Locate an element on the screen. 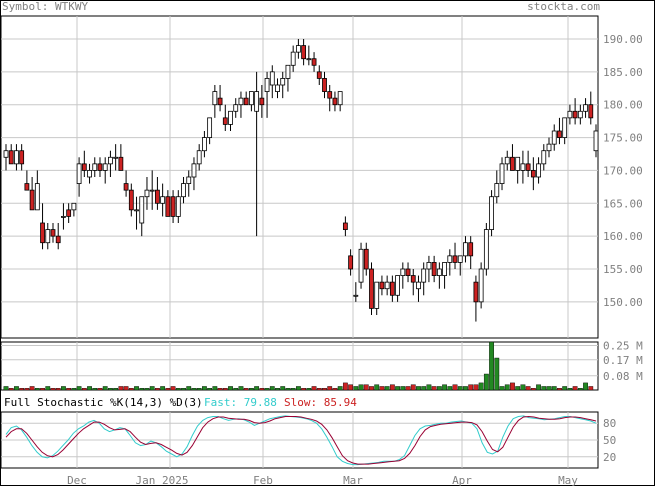  symbol-label: Symbol: WTKWY is located at coordinates (45, 6).